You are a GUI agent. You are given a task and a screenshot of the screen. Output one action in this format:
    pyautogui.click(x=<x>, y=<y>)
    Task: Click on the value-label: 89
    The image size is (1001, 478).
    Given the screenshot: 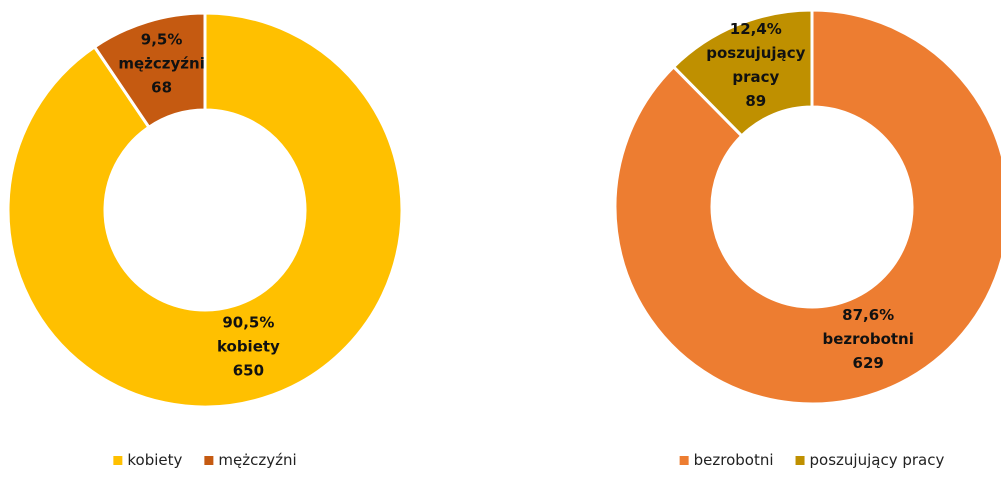 What is the action you would take?
    pyautogui.click(x=755, y=101)
    